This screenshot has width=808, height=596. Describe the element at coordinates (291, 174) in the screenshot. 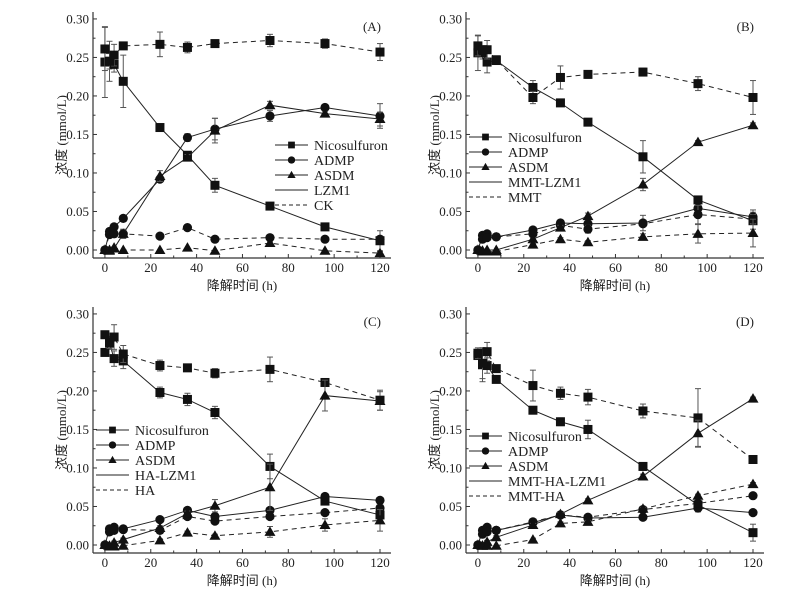

I see `legend-marker-triangle` at that location.